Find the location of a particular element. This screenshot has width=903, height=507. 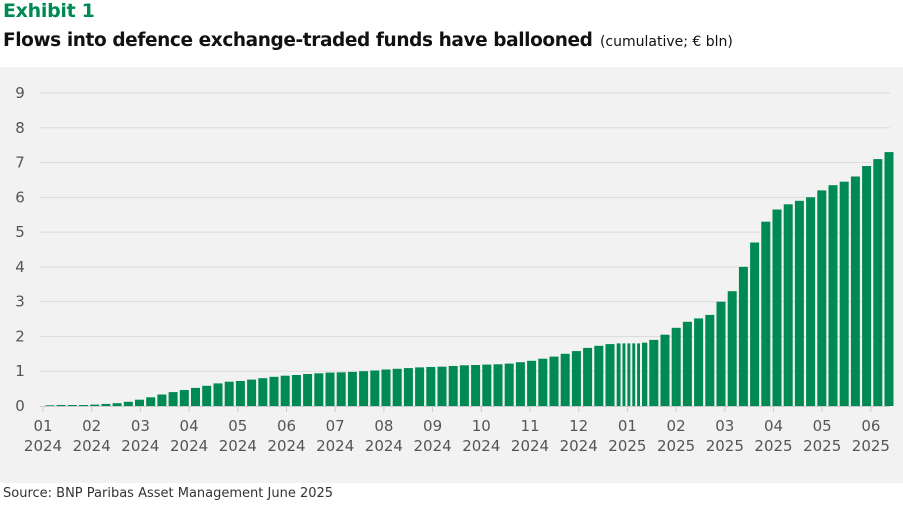

x-tick-month: 03 is located at coordinates (724, 426).